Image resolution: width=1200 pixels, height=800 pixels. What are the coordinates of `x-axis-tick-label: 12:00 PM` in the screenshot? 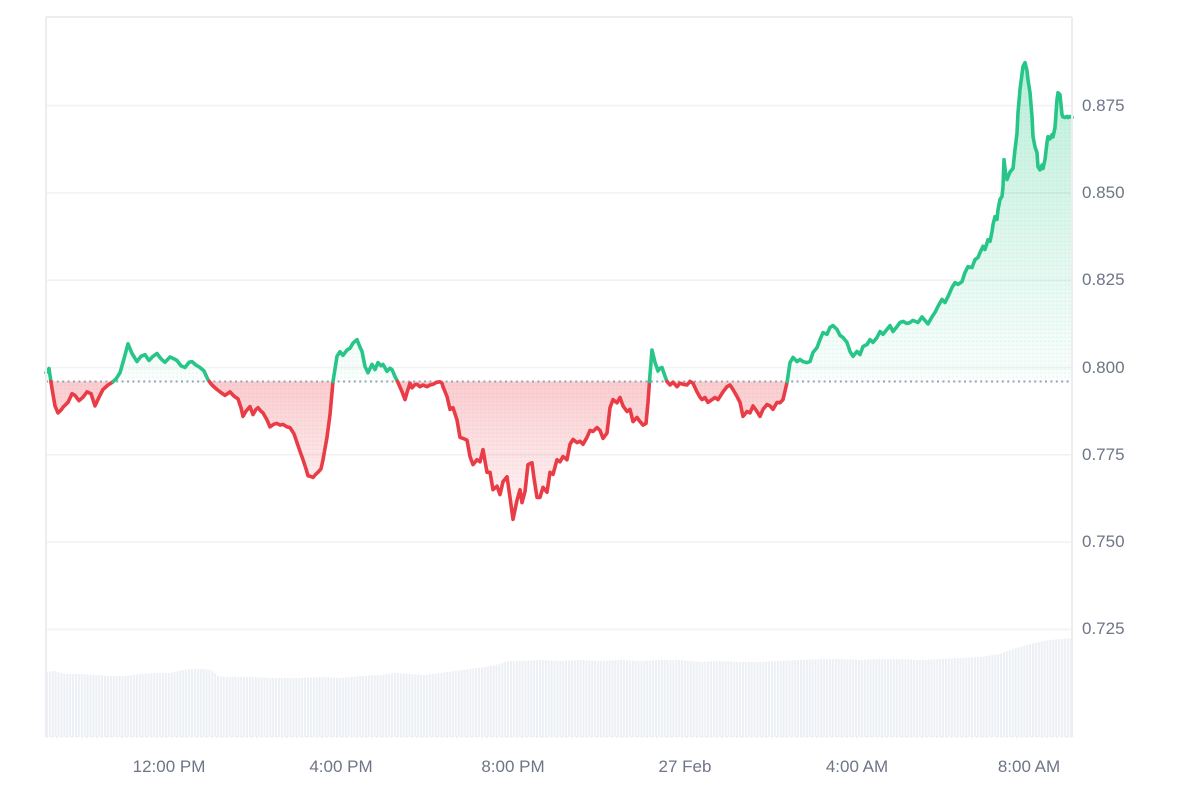 It's located at (169, 766).